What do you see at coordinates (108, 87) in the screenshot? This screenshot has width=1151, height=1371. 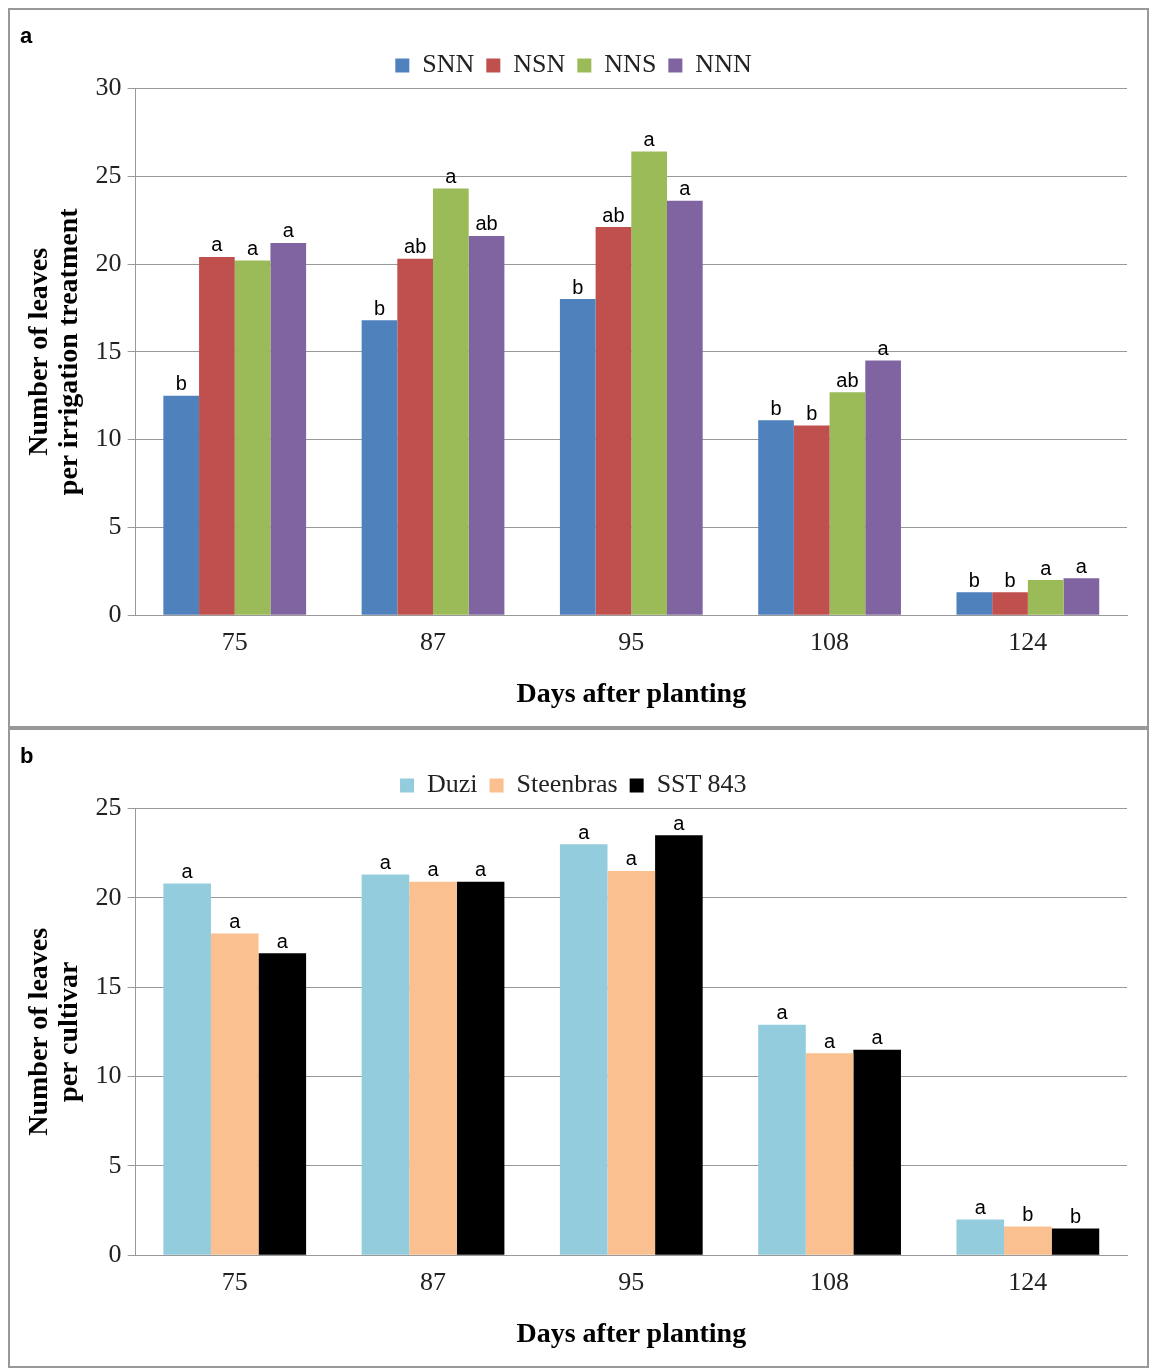 I see `y-tick-label: 30` at bounding box center [108, 87].